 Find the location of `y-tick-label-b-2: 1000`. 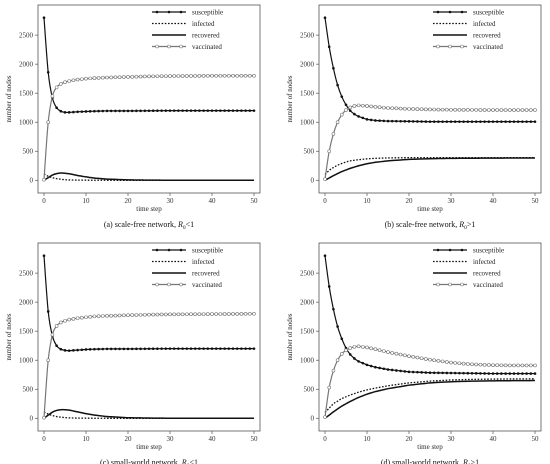

y-tick-label-b-2: 1000 is located at coordinates (307, 123).